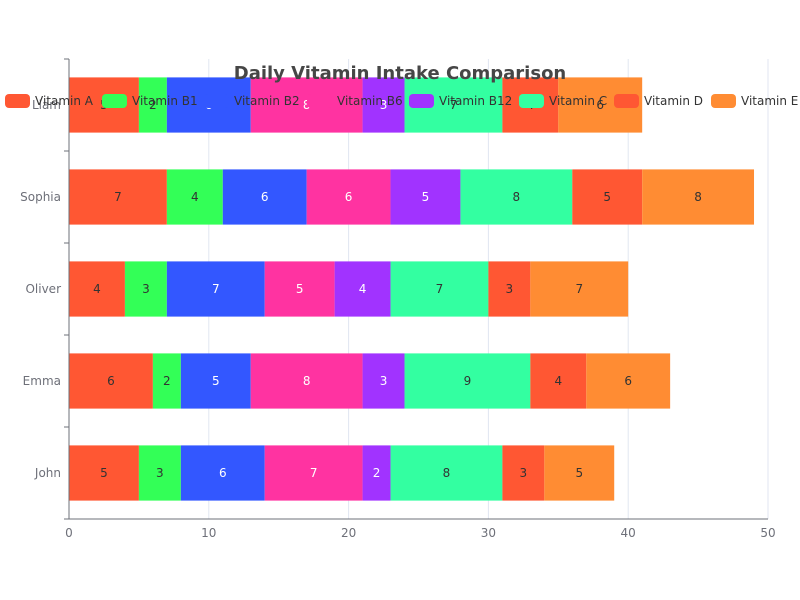  What do you see at coordinates (64, 101) in the screenshot?
I see `legend-label: Vitamin A` at bounding box center [64, 101].